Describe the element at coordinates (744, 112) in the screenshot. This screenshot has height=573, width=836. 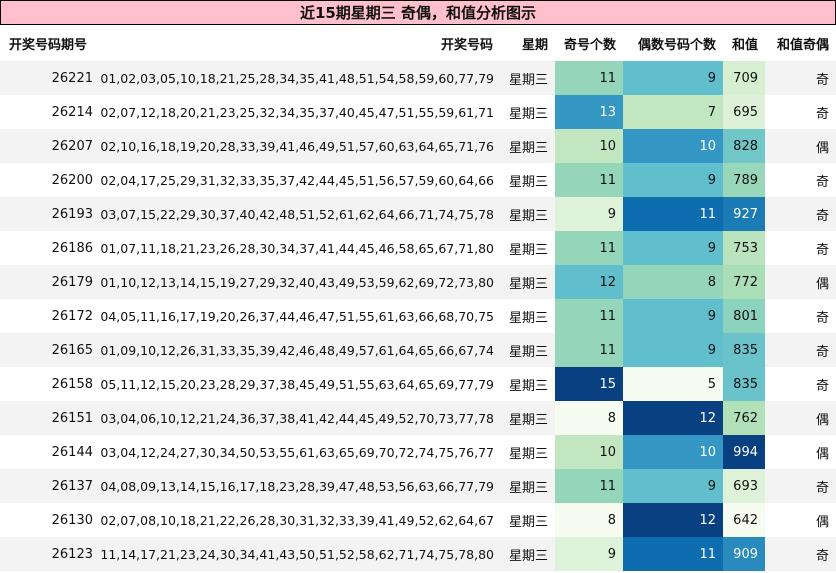
I see `cell-sum: 695` at that location.